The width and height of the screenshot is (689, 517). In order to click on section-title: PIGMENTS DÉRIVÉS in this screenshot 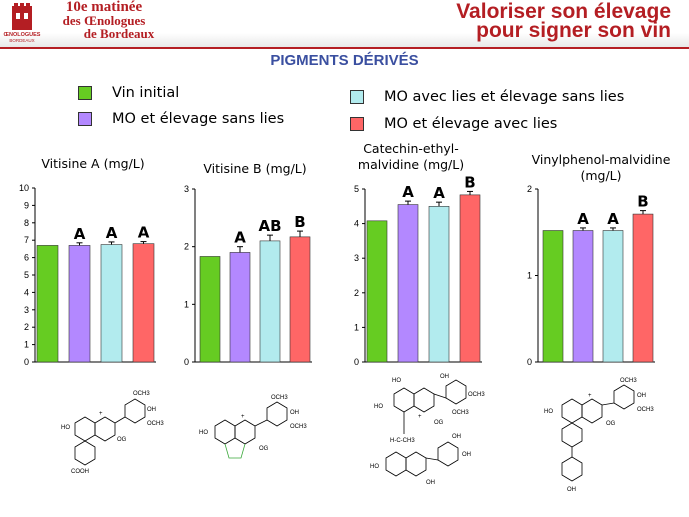, I will do `click(344, 60)`.